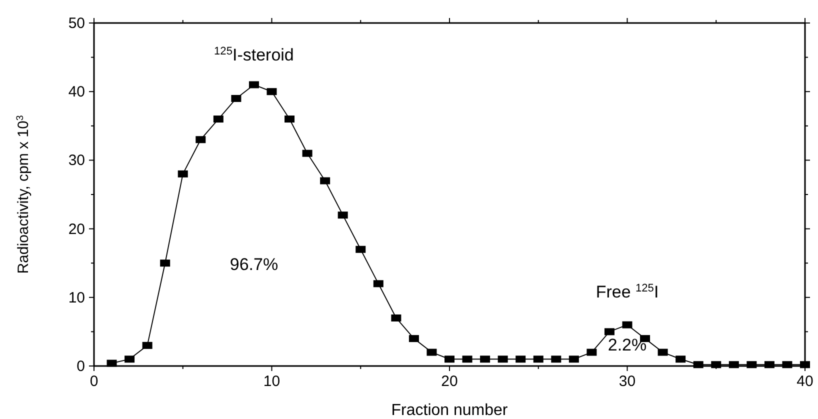  Describe the element at coordinates (449, 381) in the screenshot. I see `x-tick-label: 20` at that location.